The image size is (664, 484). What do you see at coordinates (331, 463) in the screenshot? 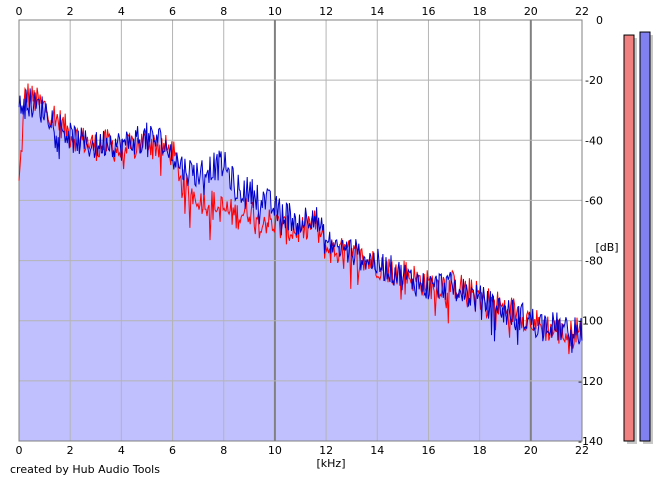
I see `x-axis-label: [kHz]` at bounding box center [331, 463].